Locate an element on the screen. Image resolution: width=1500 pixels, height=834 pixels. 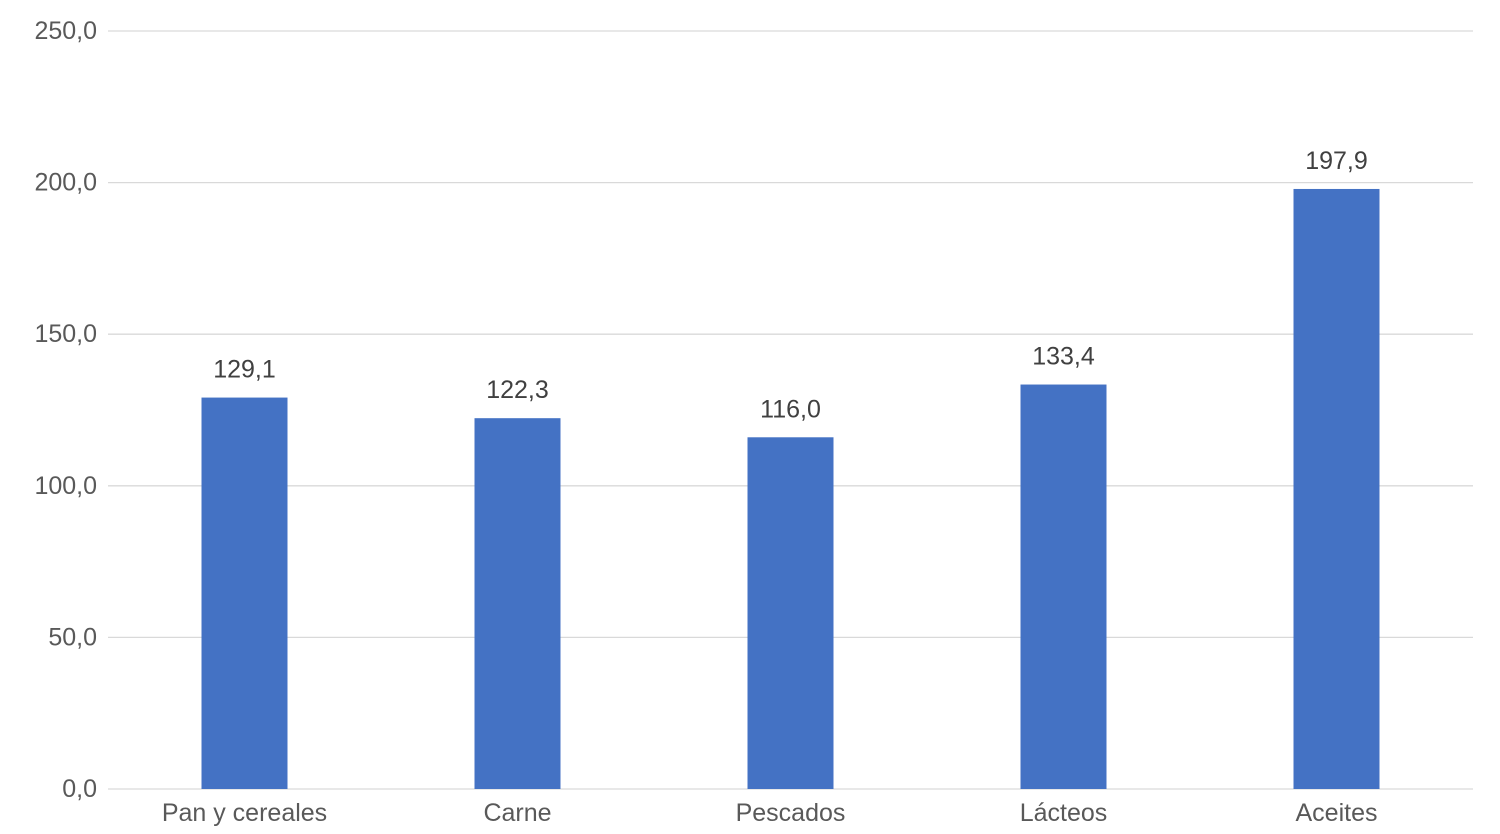
y-tick-label: 250,0 is located at coordinates (65, 31).